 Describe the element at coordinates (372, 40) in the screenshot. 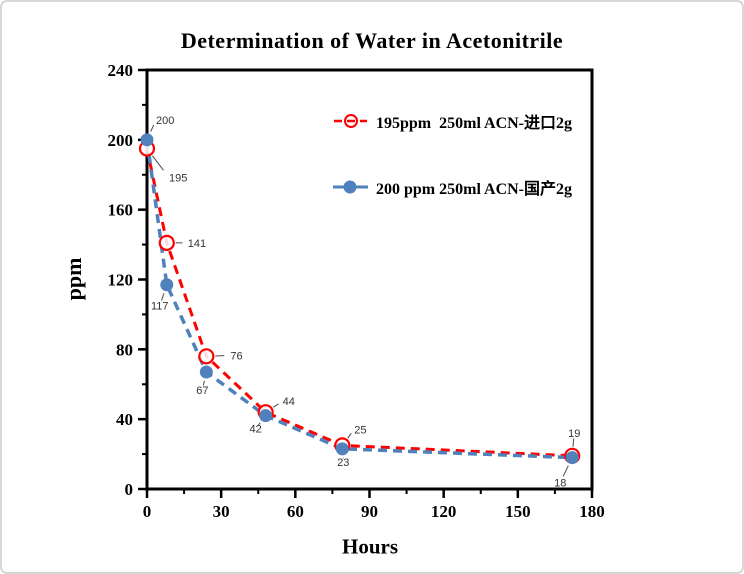

I see `chart-title: Determination of Water in Acetonitrile` at that location.